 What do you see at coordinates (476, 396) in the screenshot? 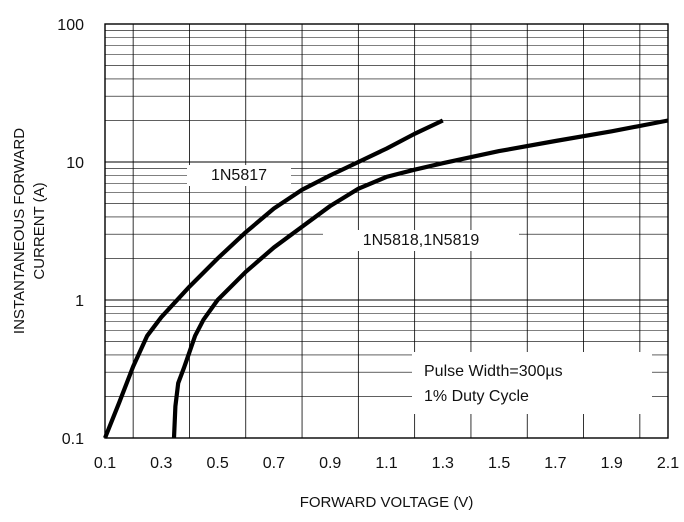
I see `annotation-duty-cycle: 1% Duty Cycle` at bounding box center [476, 396].